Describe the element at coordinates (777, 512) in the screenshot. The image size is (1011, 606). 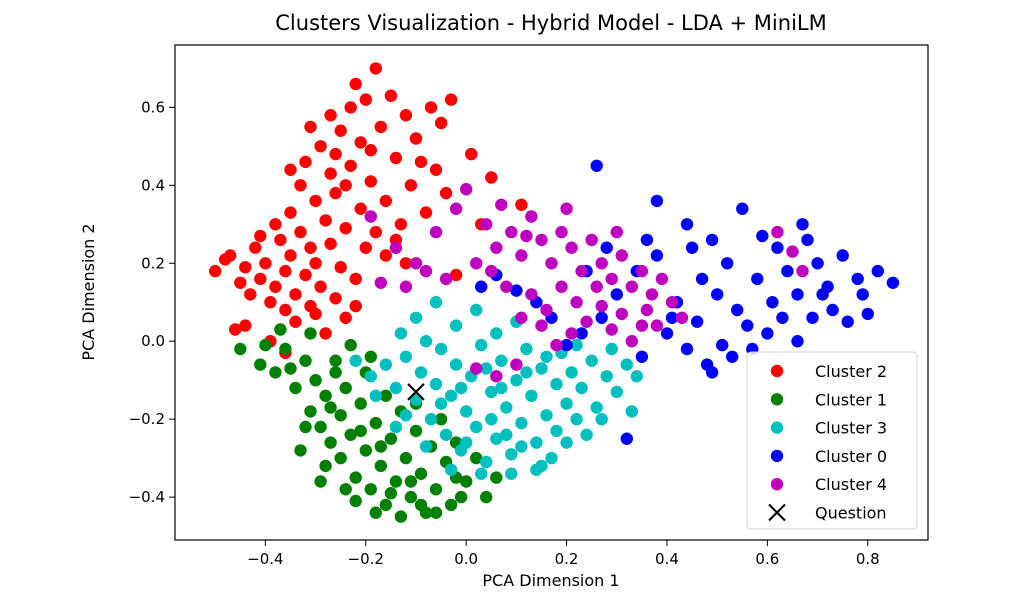
I see `legend-x-marker` at that location.